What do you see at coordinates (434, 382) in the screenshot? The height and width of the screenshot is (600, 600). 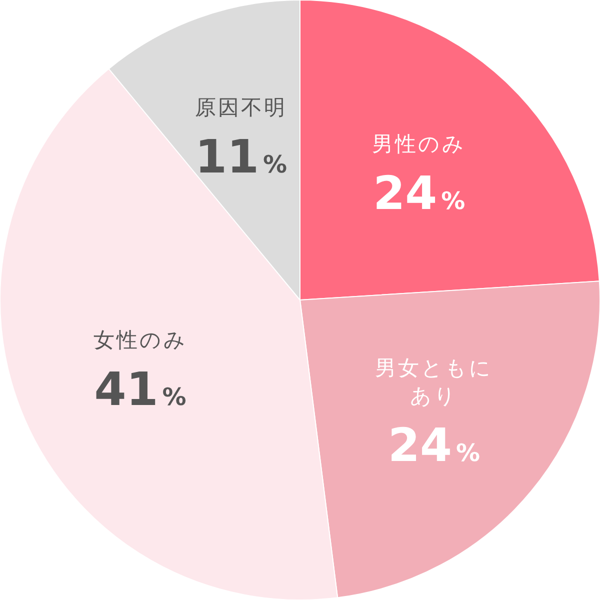 I see `slice-label: 男女ともにあり` at bounding box center [434, 382].